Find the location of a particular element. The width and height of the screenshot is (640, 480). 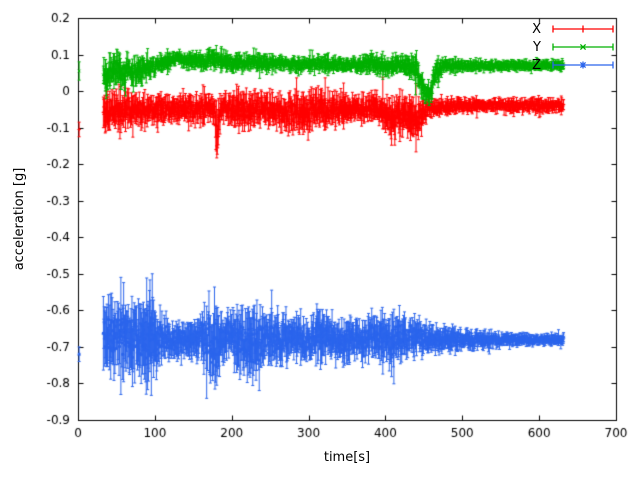

legend-sample-cross-icon is located at coordinates (583, 47).